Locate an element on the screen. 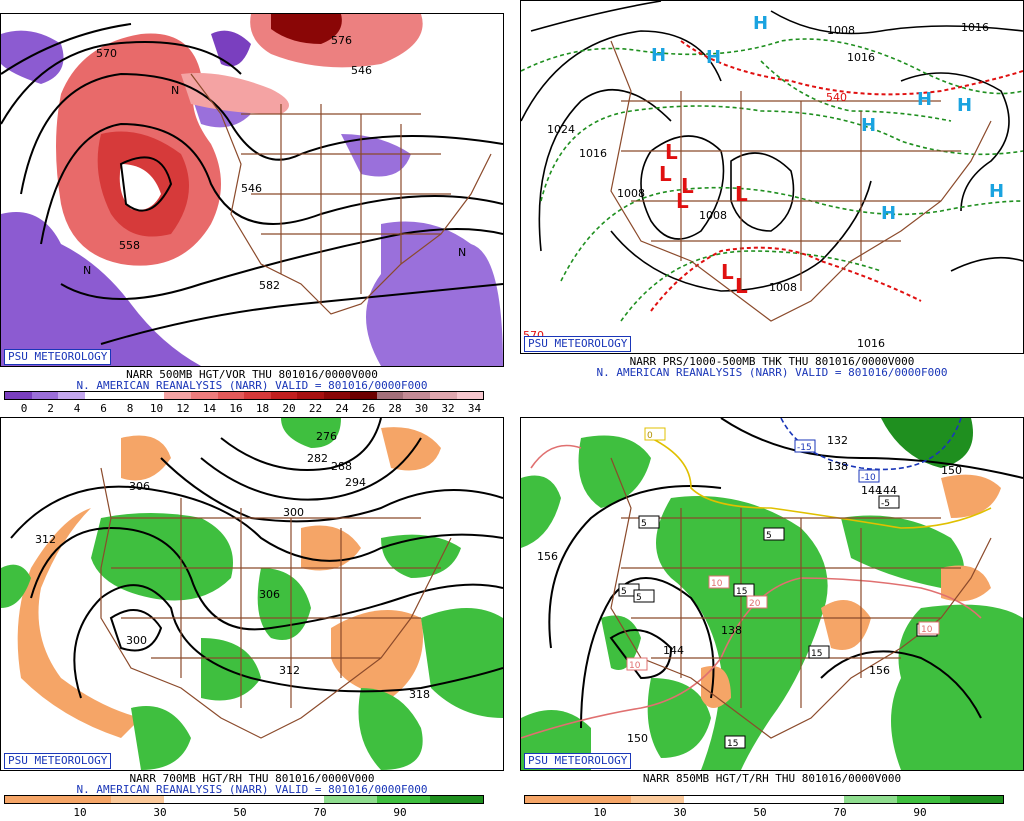 The image size is (1024, 821). contour-label: 156 is located at coordinates (879, 670).